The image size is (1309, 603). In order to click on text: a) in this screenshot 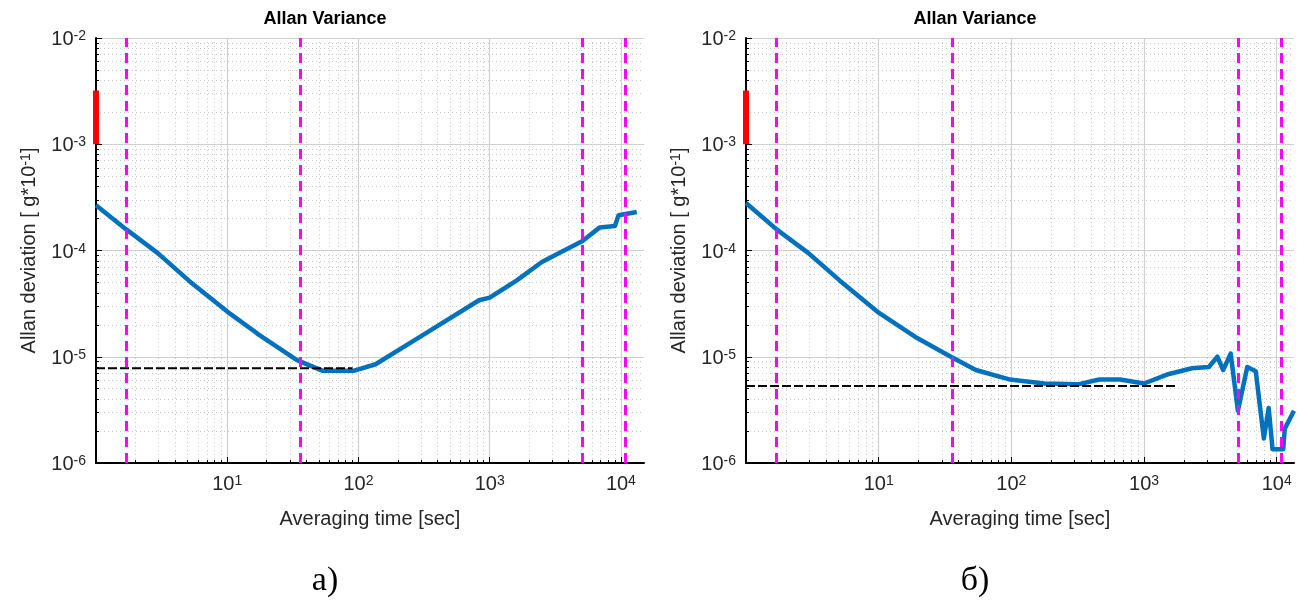, I will do `click(325, 578)`.